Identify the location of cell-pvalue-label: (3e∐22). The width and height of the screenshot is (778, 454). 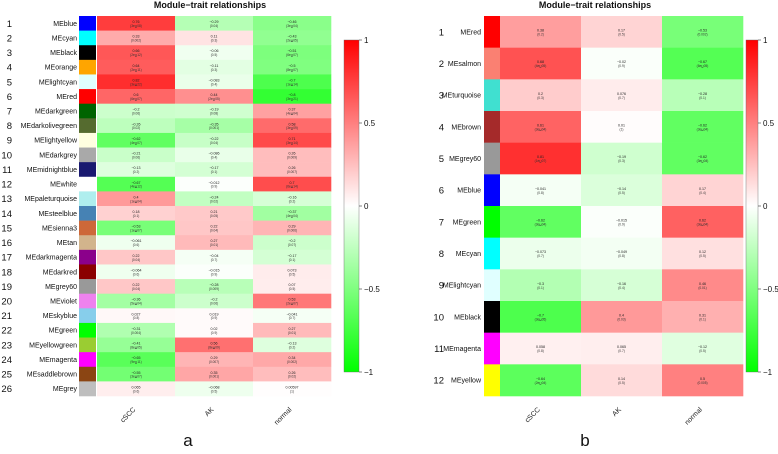
(136, 84).